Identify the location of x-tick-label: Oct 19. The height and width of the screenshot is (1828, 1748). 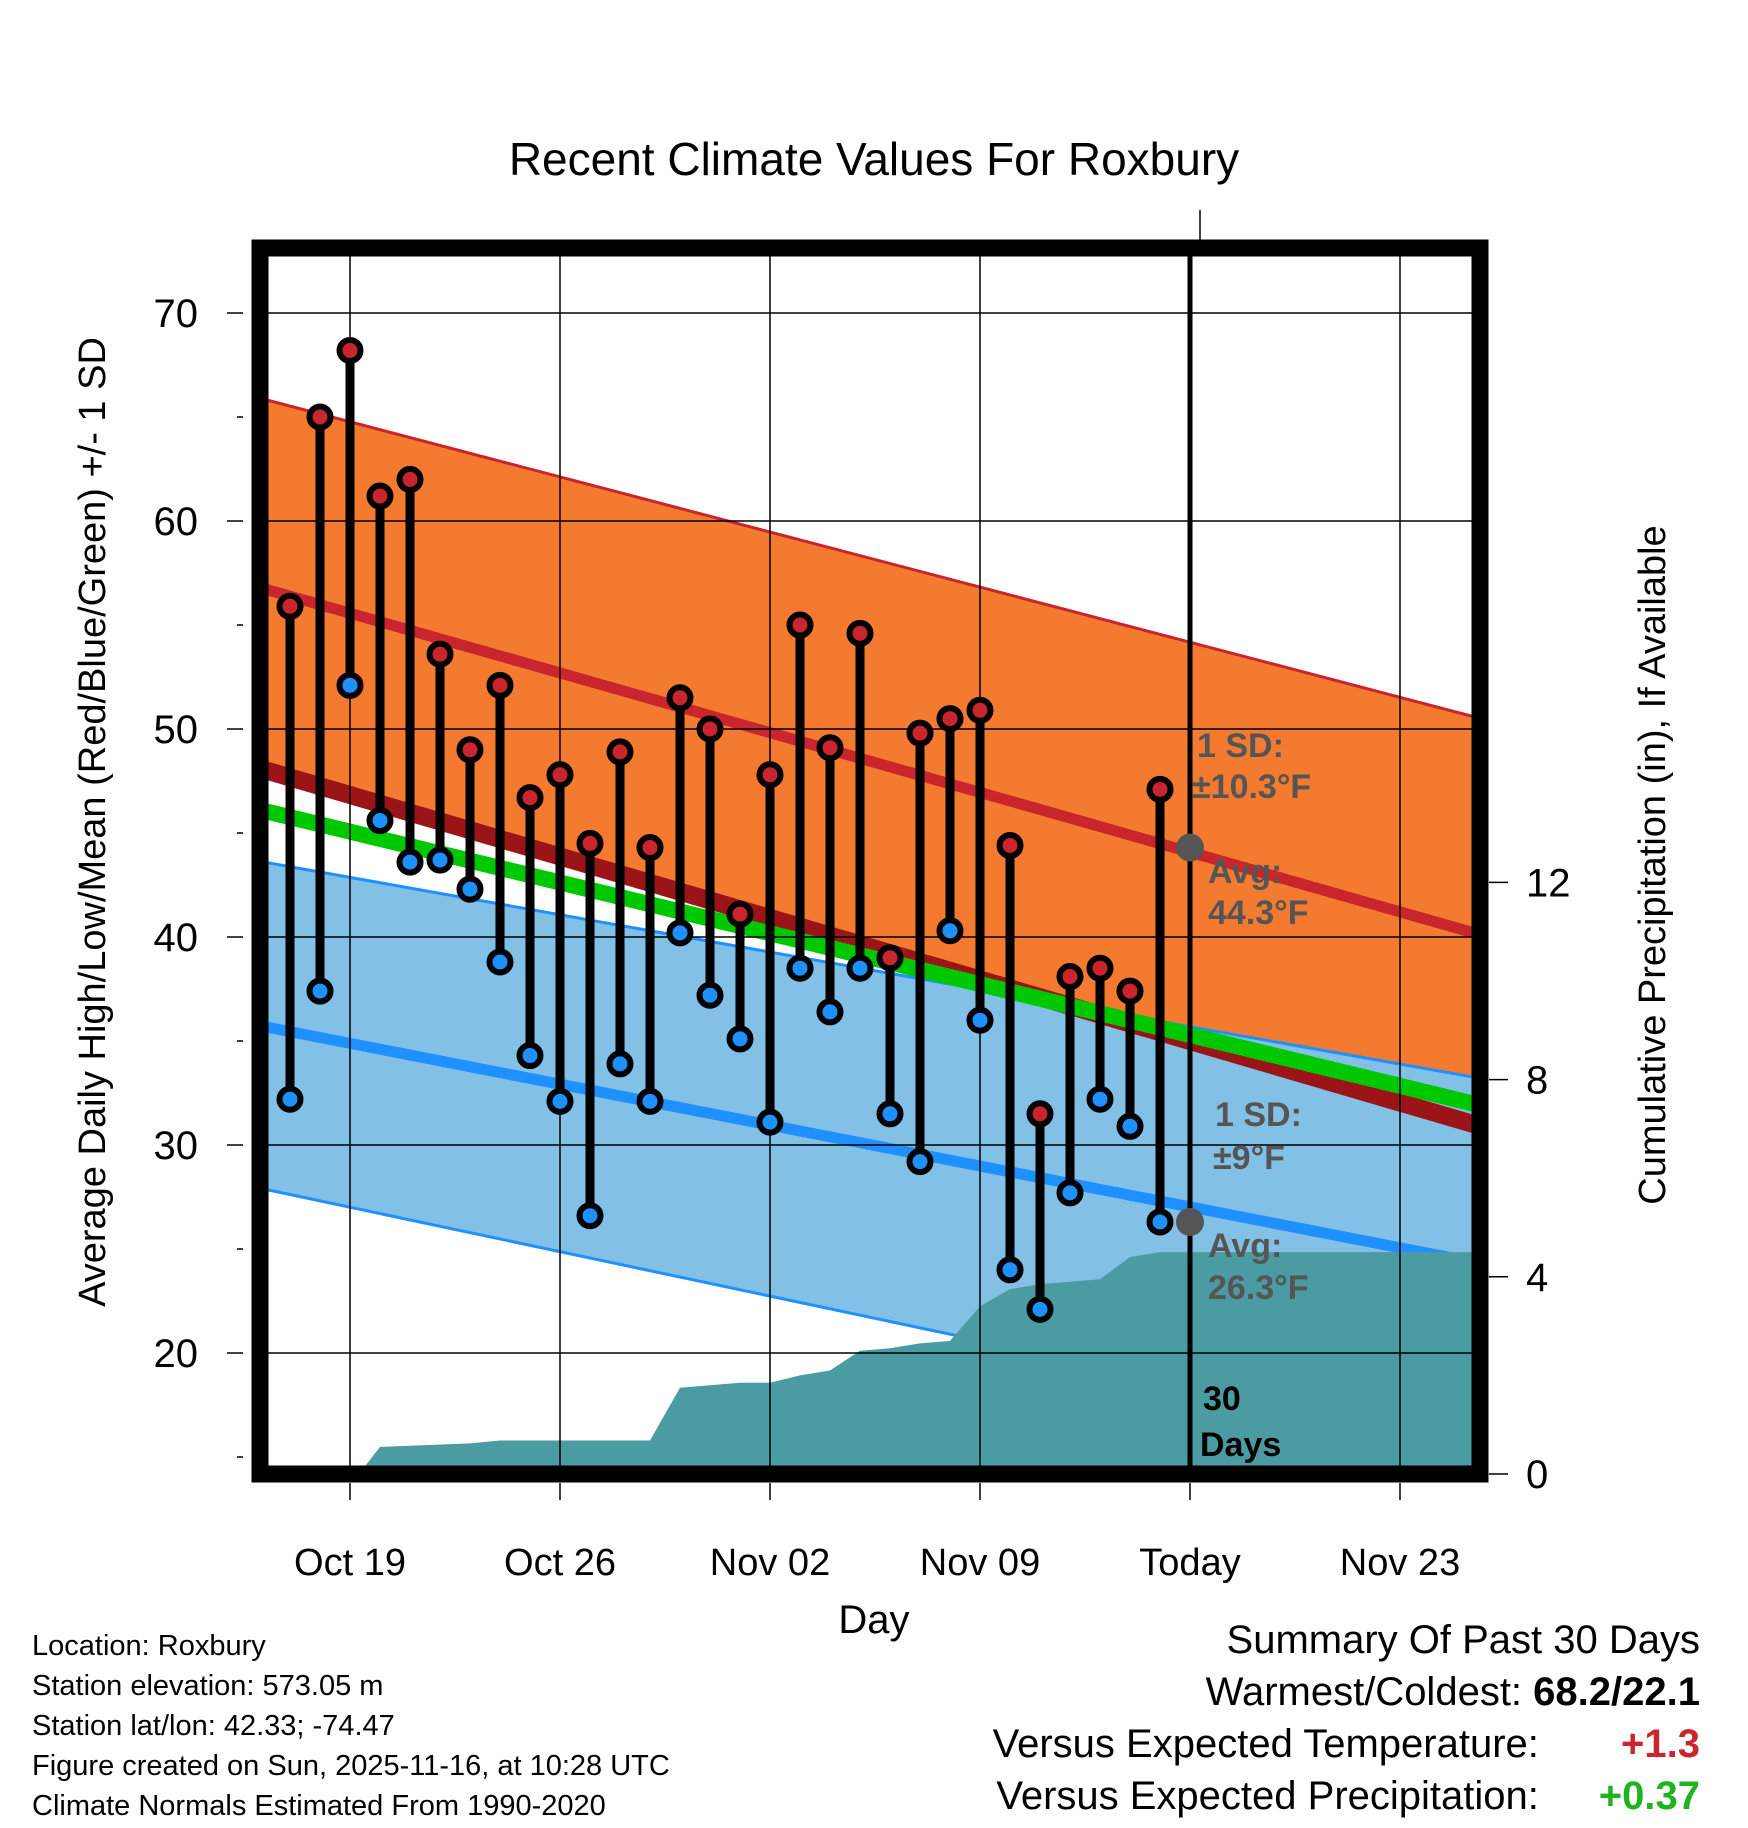
(350, 1563).